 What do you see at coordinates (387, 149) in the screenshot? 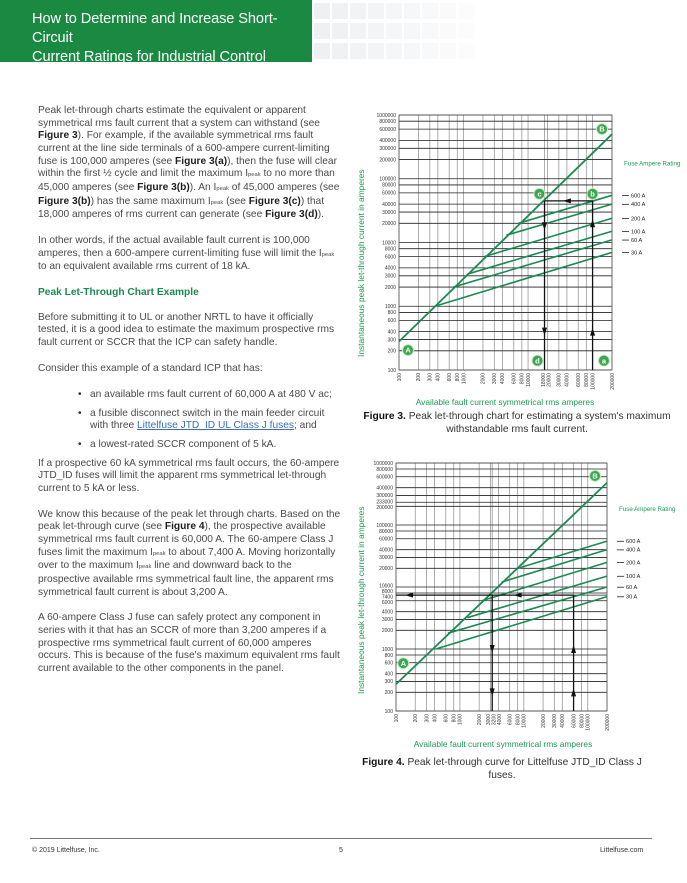
I see `y-tick-label: 300000` at bounding box center [387, 149].